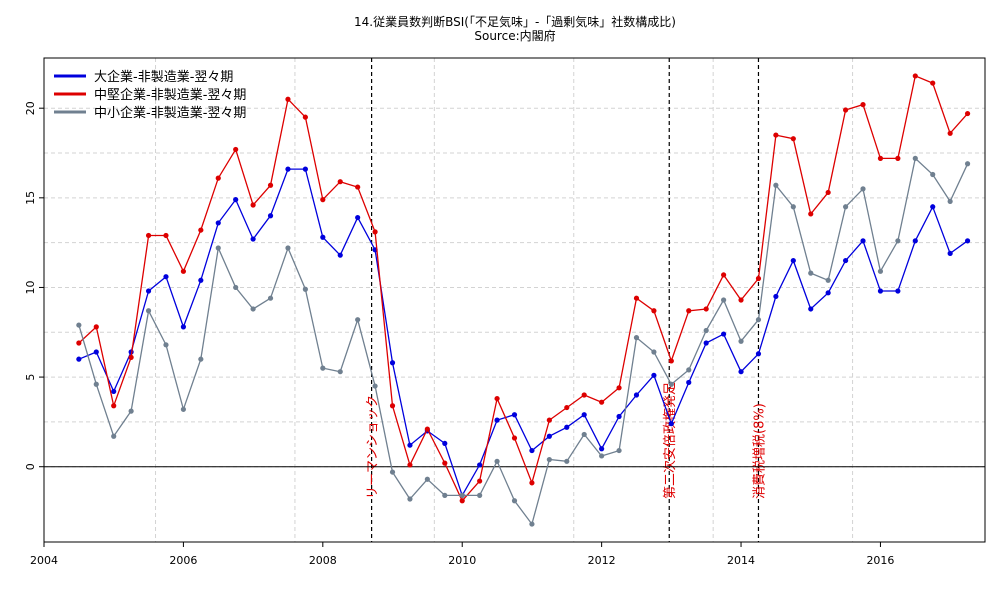 This screenshot has height=604, width=1000. I want to click on legend-label: 中小企業-非製造業-翌々期, so click(170, 113).